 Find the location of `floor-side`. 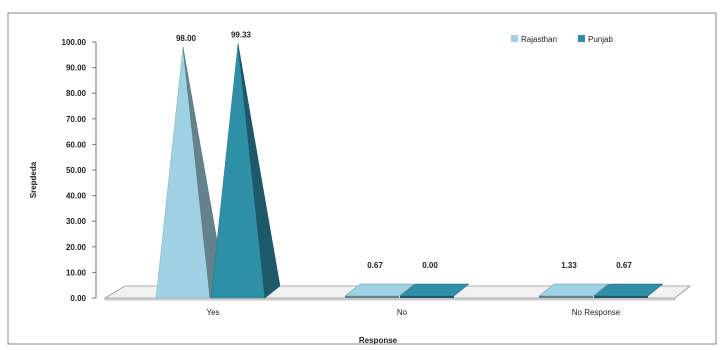

floor-side is located at coordinates (682, 292).